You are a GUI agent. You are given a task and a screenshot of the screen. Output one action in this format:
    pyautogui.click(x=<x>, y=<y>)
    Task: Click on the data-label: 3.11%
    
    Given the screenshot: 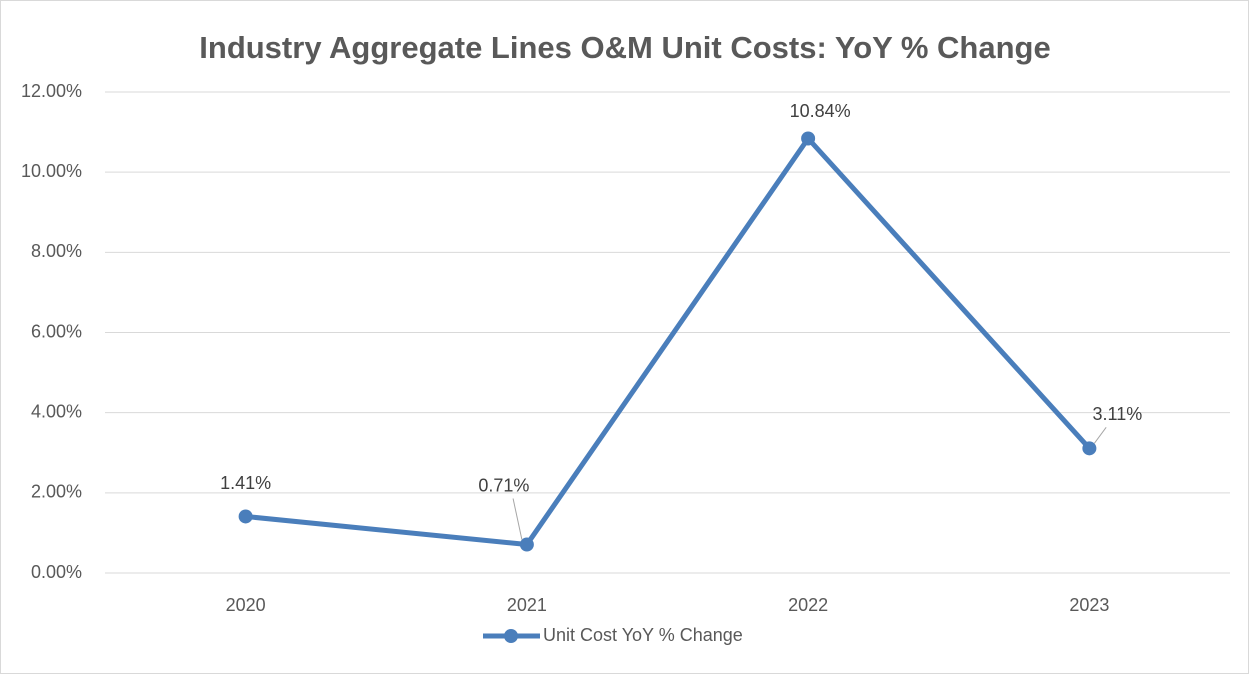 What is the action you would take?
    pyautogui.click(x=1118, y=414)
    